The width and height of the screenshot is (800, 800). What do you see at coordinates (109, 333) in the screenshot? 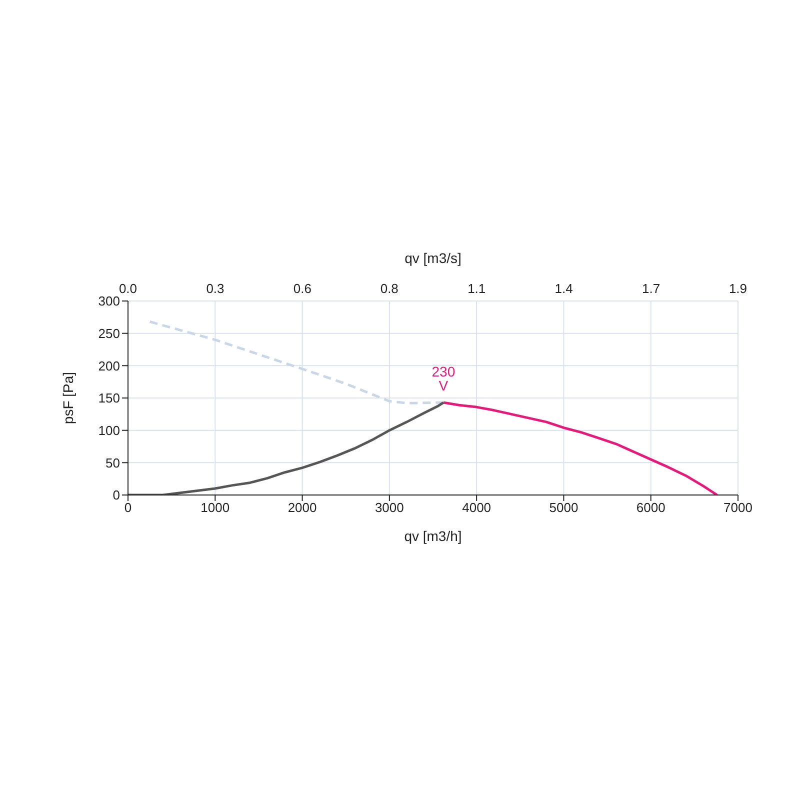
I see `y-tick-label: 250` at bounding box center [109, 333].